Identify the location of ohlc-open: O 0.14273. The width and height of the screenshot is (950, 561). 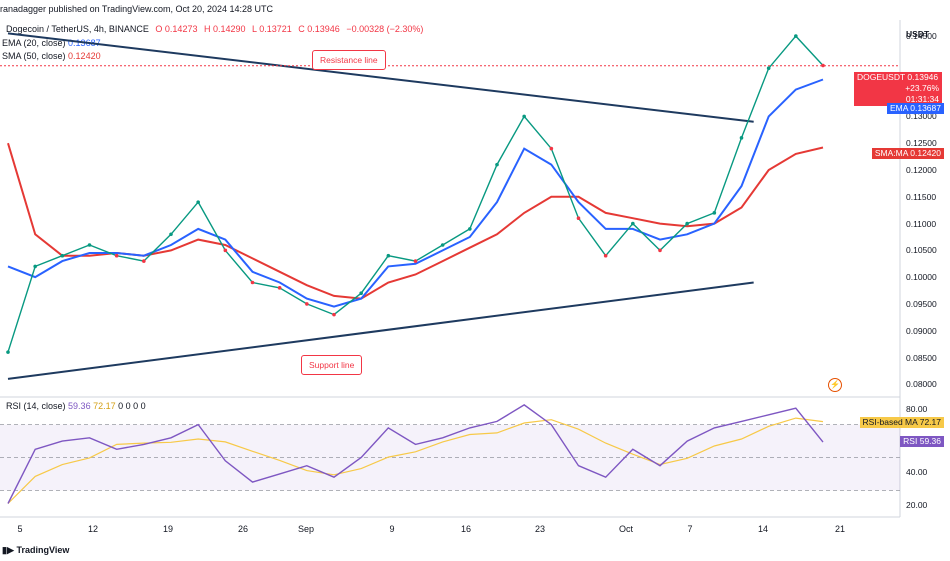
(176, 29).